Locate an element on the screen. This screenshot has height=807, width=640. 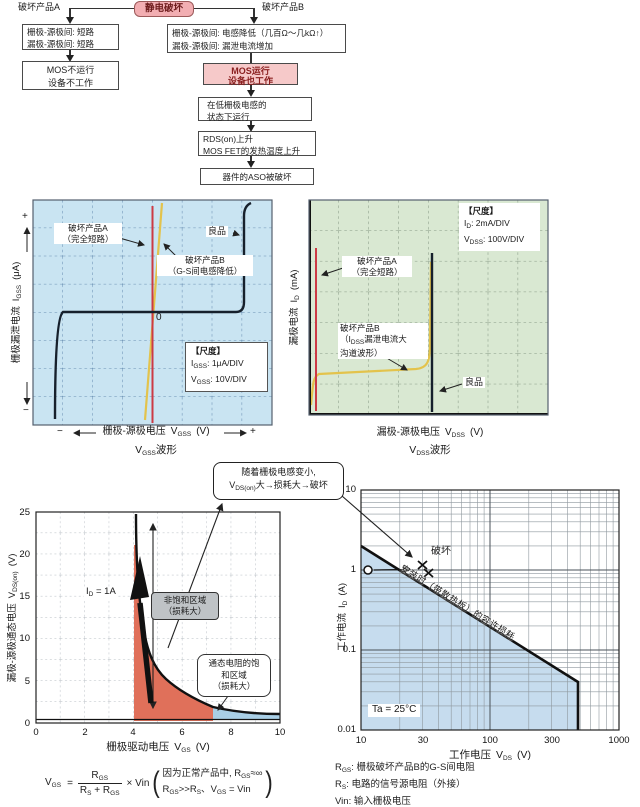
def-rs: RS: 电路的信号源电阻（外接） is located at coordinates (400, 785).